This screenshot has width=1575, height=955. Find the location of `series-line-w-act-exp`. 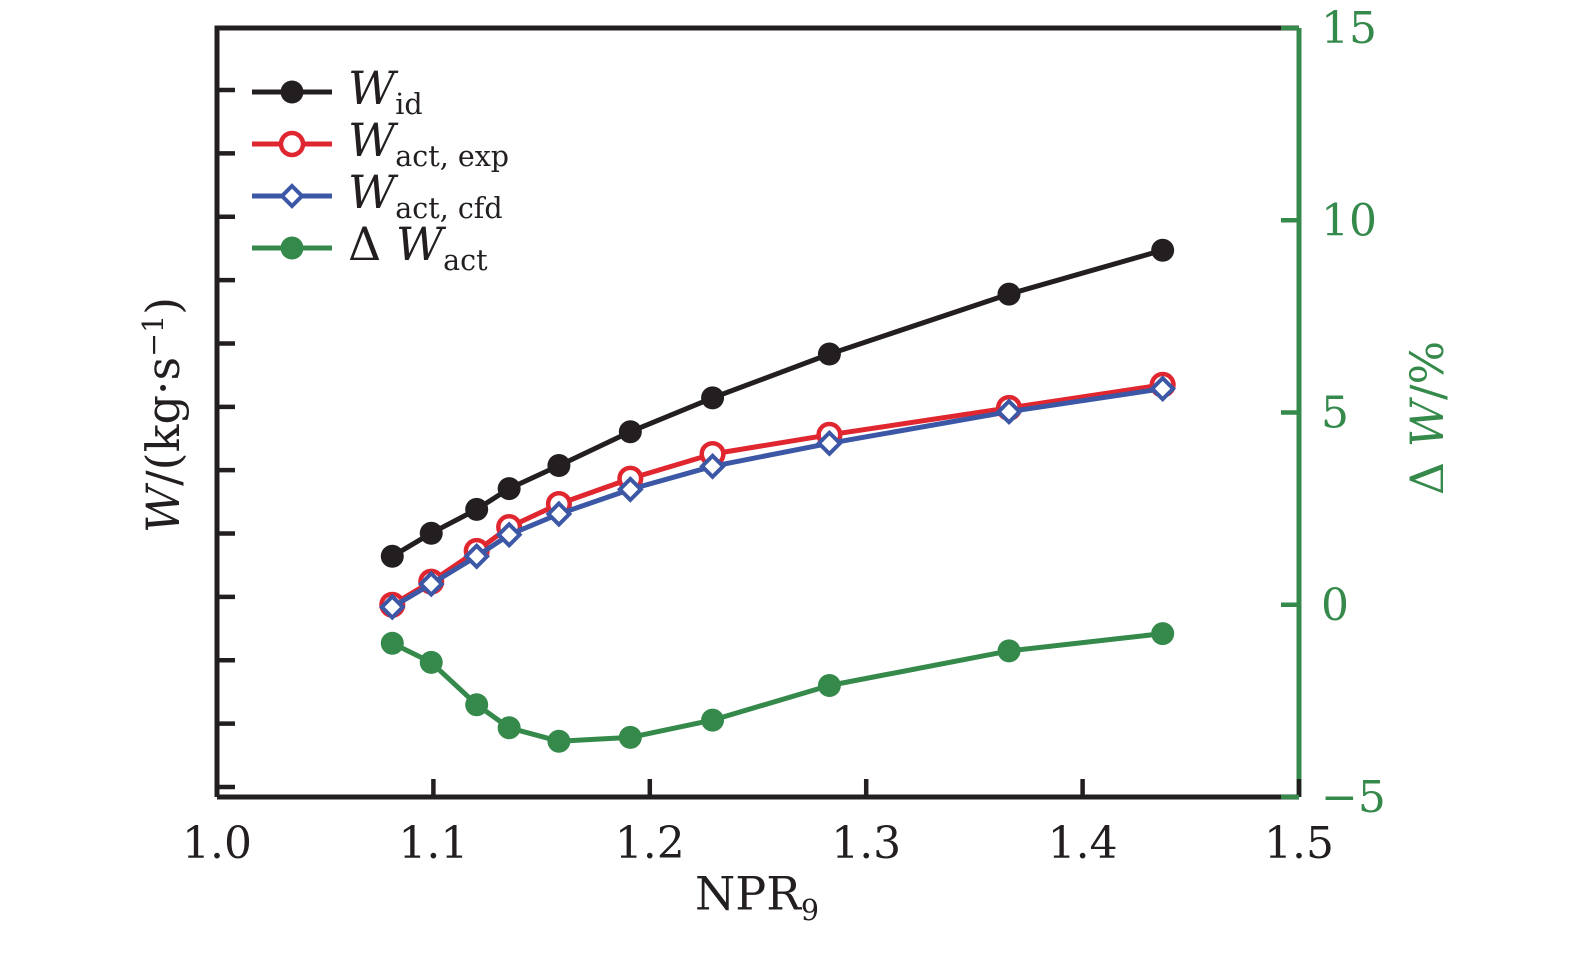

series-line-w-act-exp is located at coordinates (777, 495).